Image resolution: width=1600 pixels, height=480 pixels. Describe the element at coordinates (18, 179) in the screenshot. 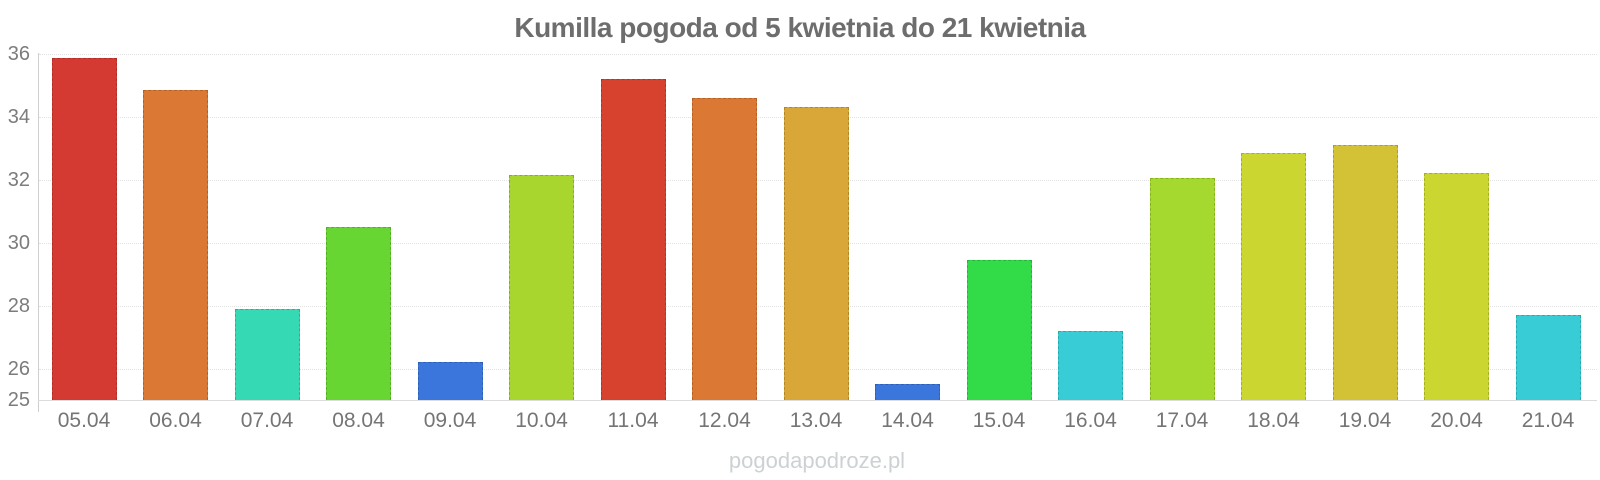

I see `y-axis-label: 32` at that location.